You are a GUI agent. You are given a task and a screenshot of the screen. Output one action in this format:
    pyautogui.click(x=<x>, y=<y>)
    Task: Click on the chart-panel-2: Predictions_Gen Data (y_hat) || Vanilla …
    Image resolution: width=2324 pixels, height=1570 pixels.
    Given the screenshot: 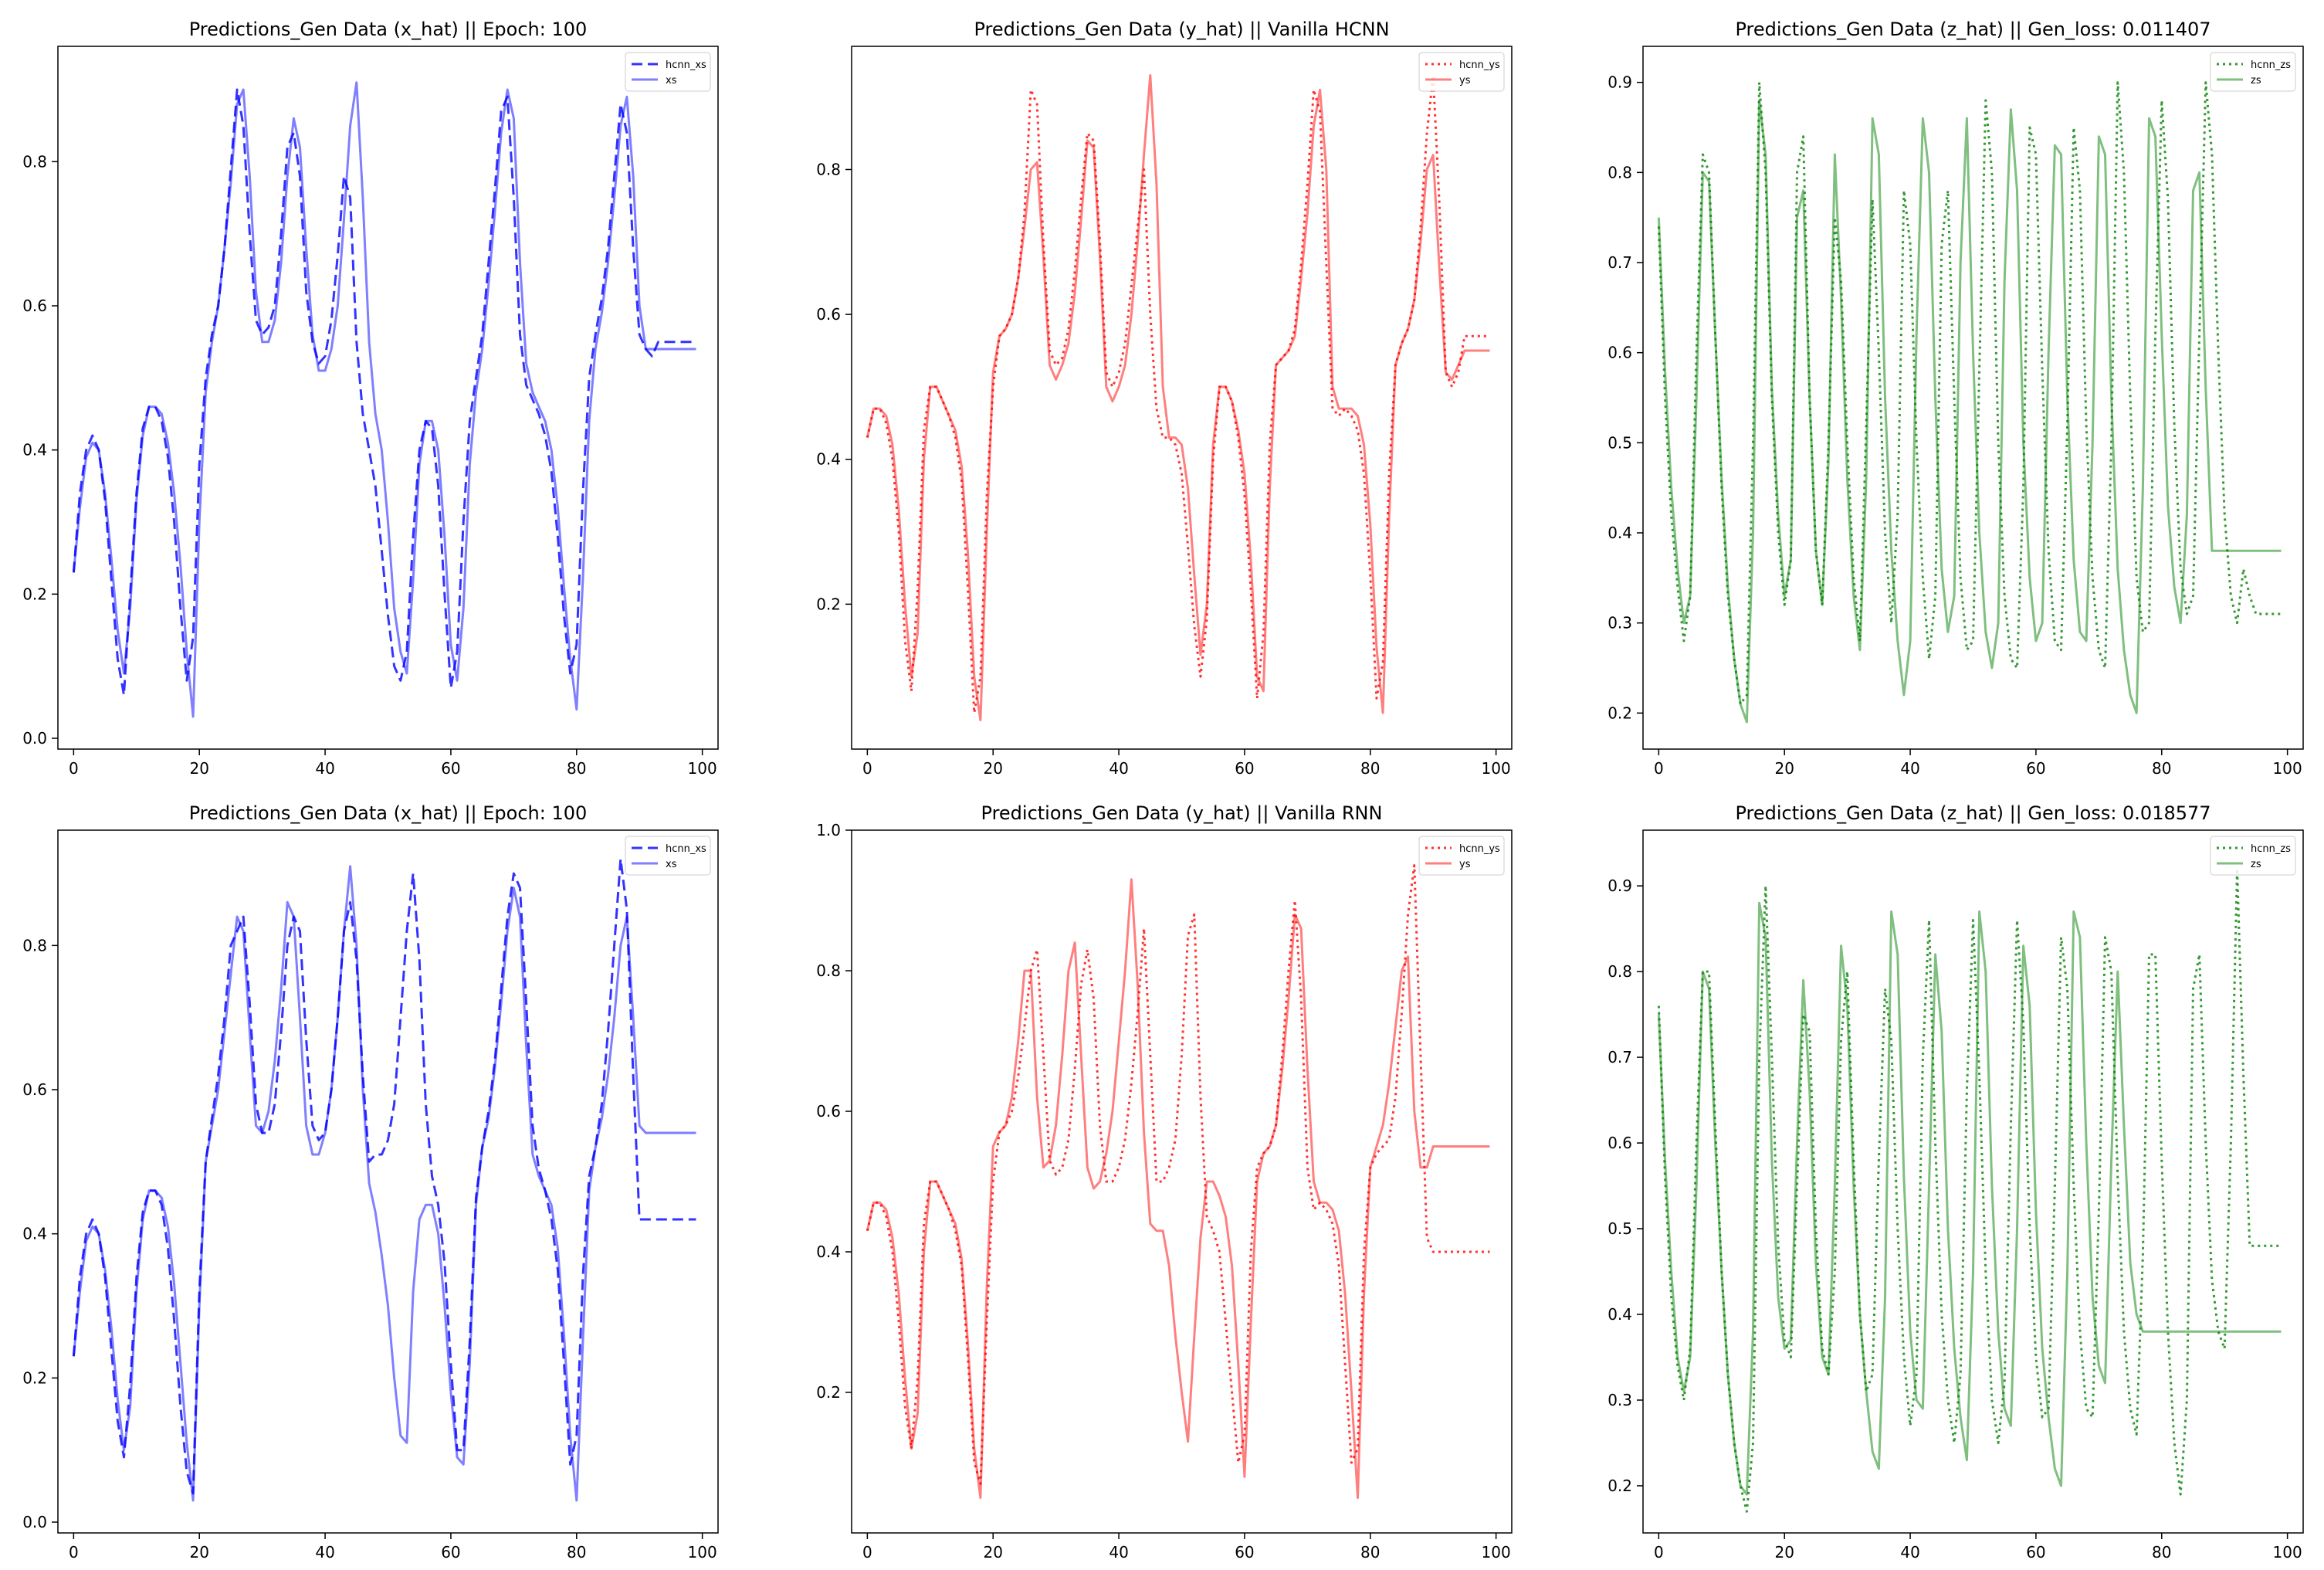 What is the action you would take?
    pyautogui.click(x=1164, y=399)
    